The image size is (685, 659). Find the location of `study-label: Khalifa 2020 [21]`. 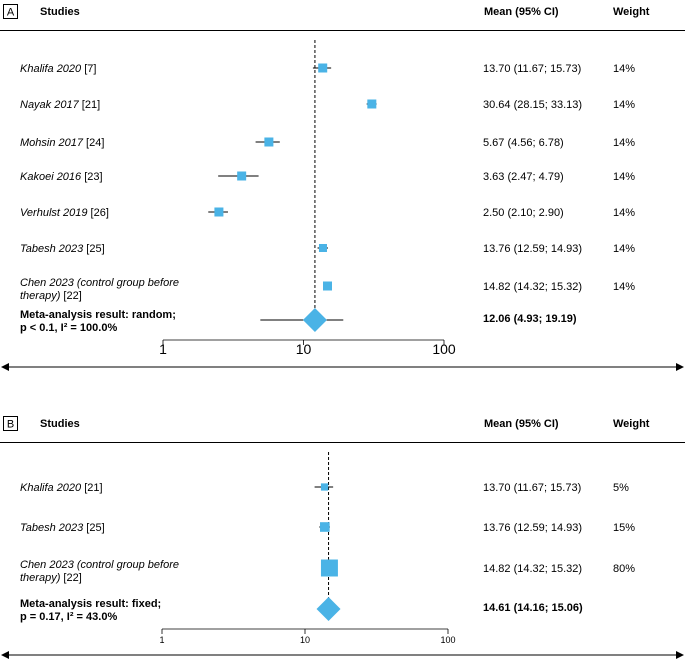

study-label: Khalifa 2020 [21] is located at coordinates (61, 488).